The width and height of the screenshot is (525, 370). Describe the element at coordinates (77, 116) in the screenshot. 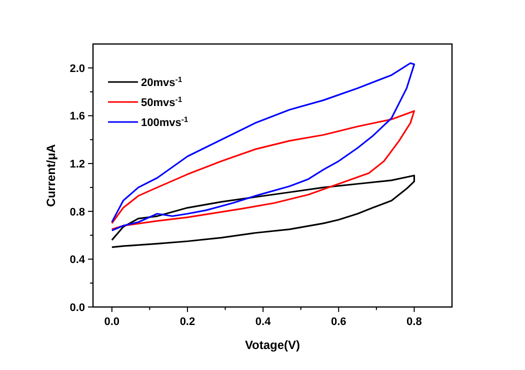

I see `y-tick-label: 1.6` at that location.